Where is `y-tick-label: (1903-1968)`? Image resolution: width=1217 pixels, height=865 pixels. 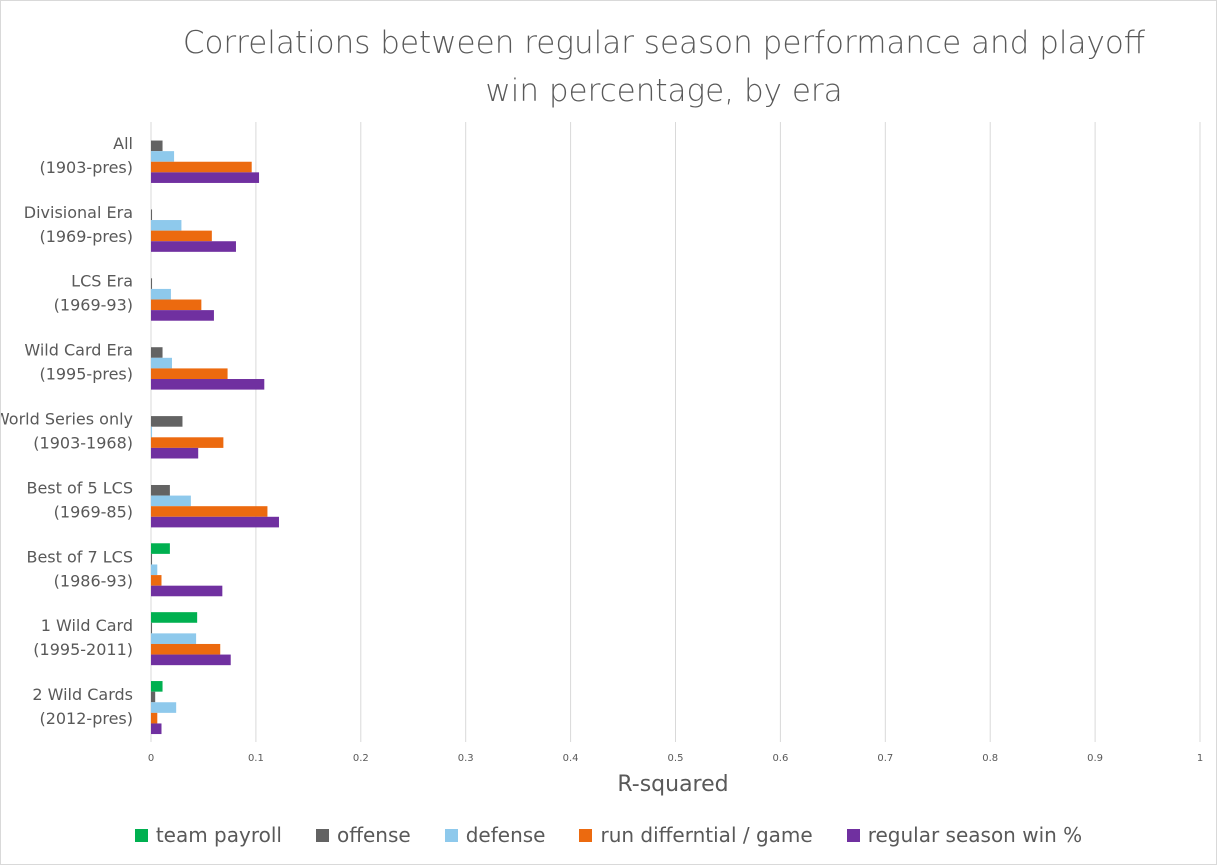
y-tick-label: (1903-1968) is located at coordinates (83, 443).